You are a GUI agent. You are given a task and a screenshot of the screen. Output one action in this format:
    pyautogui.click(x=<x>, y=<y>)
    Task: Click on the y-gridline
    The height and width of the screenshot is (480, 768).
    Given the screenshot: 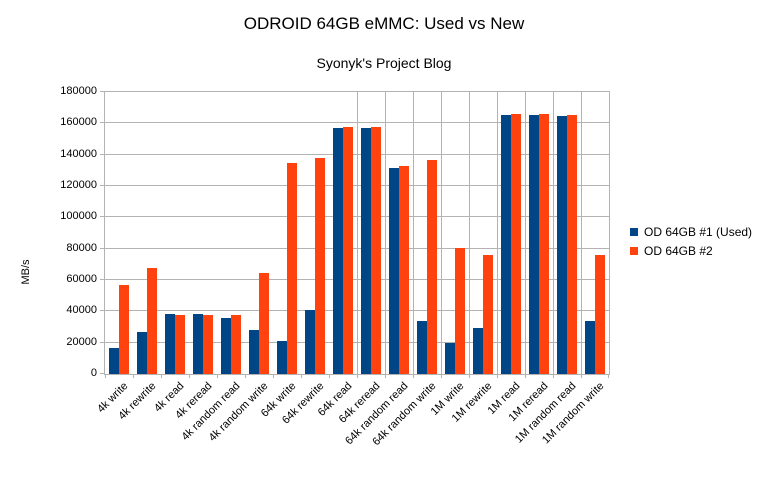 What is the action you would take?
    pyautogui.click(x=357, y=91)
    